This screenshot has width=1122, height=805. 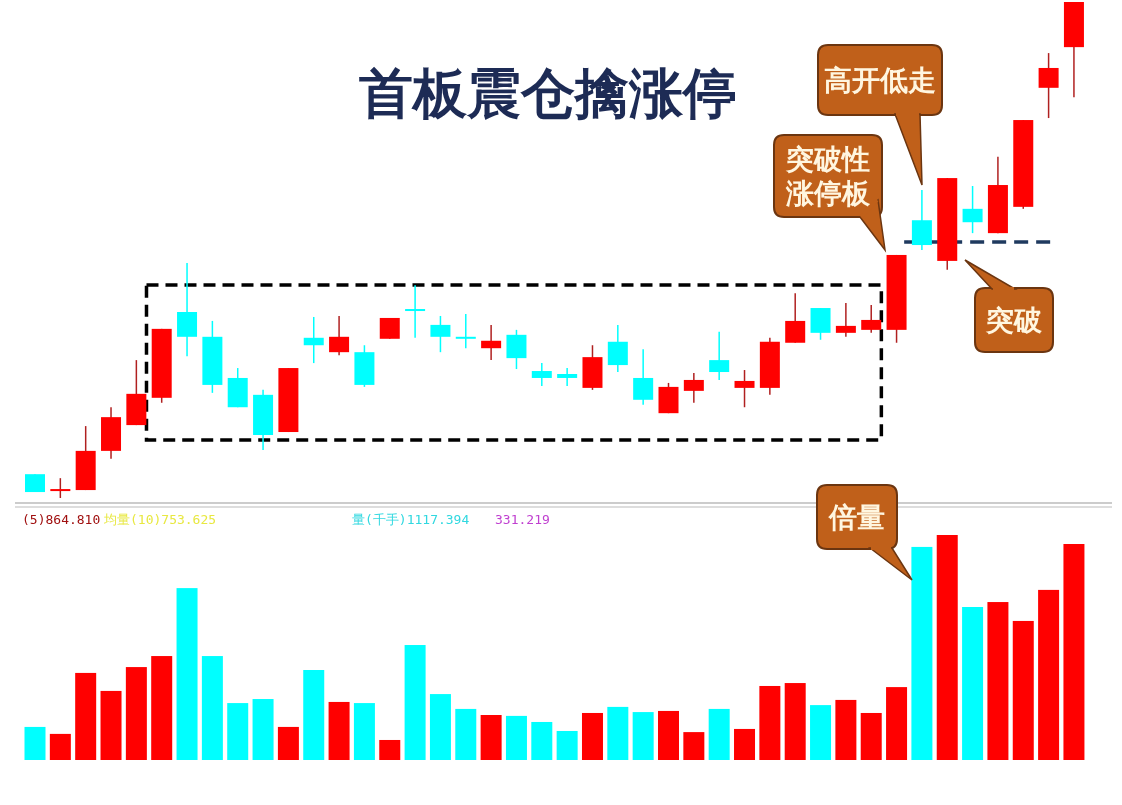 What do you see at coordinates (522, 519) in the screenshot?
I see `text: 331.219` at bounding box center [522, 519].